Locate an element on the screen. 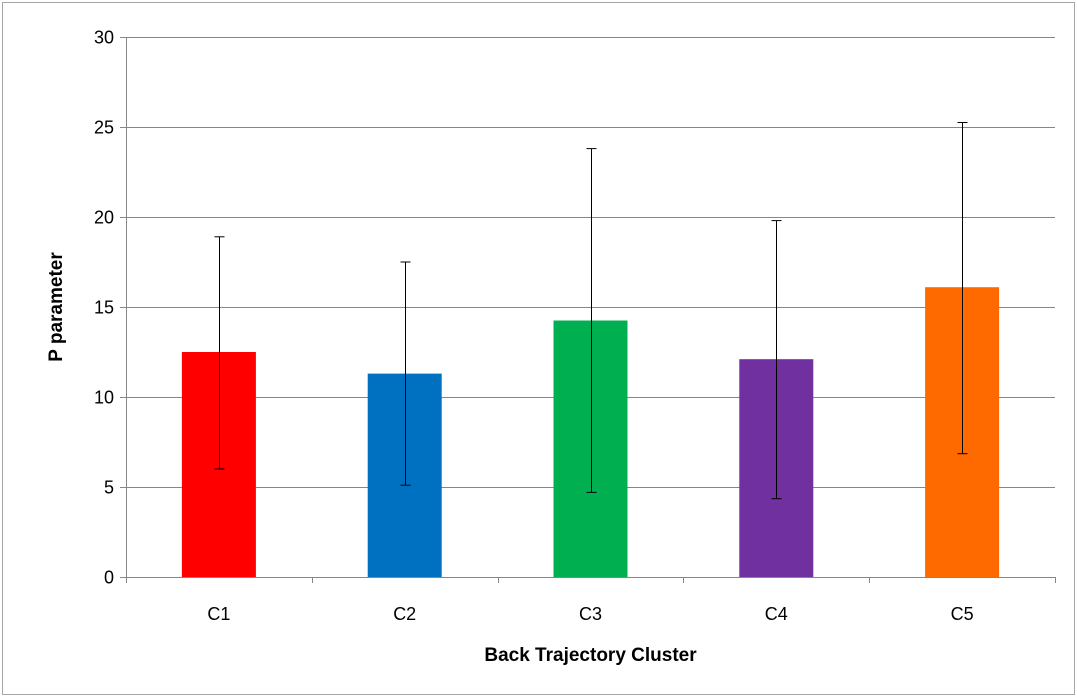 This screenshot has width=1077, height=697. error-bar-c4 is located at coordinates (776, 360).